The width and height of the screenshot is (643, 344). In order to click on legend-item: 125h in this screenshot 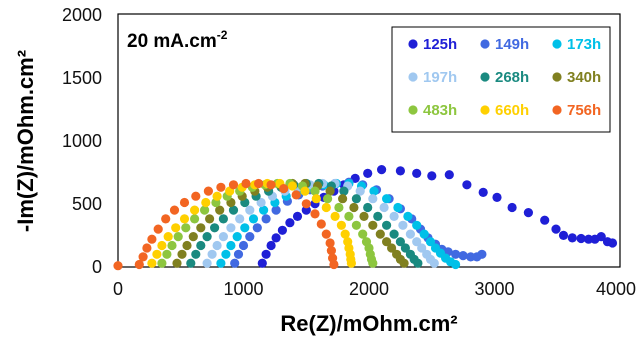, I will do `click(432, 44)`.